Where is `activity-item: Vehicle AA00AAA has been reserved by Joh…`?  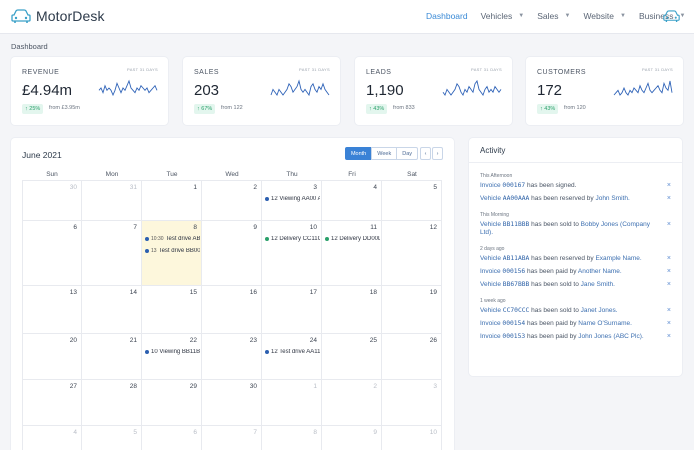 activity-item: Vehicle AA00AAA has been reserved by Joh… is located at coordinates (576, 199).